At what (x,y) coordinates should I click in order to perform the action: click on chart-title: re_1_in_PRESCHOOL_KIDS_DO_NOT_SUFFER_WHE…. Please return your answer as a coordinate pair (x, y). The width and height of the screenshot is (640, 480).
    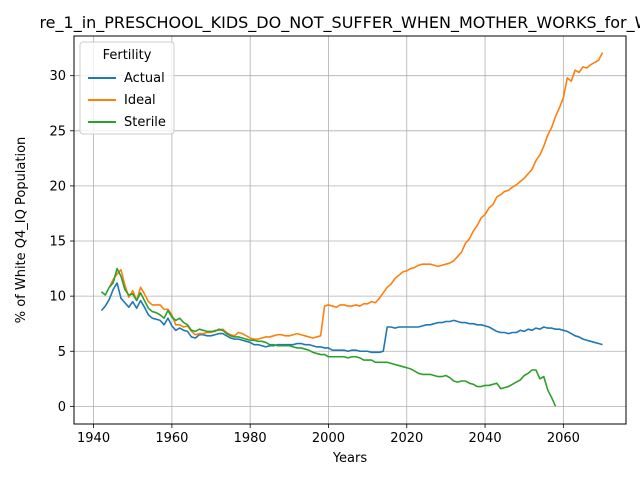
    Looking at the image, I should click on (339, 23).